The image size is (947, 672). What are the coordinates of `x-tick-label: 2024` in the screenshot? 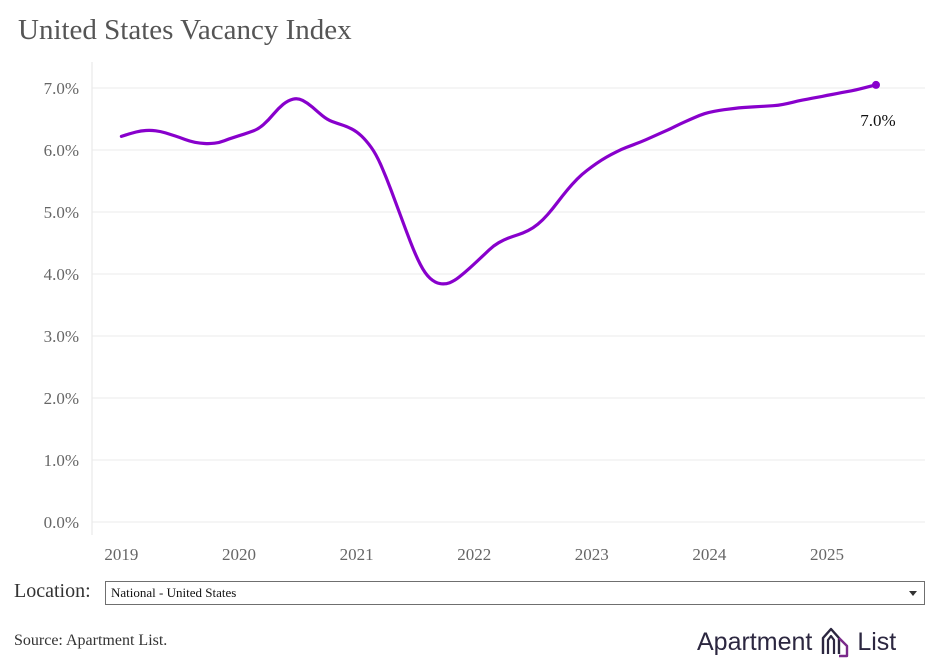 It's located at (709, 554).